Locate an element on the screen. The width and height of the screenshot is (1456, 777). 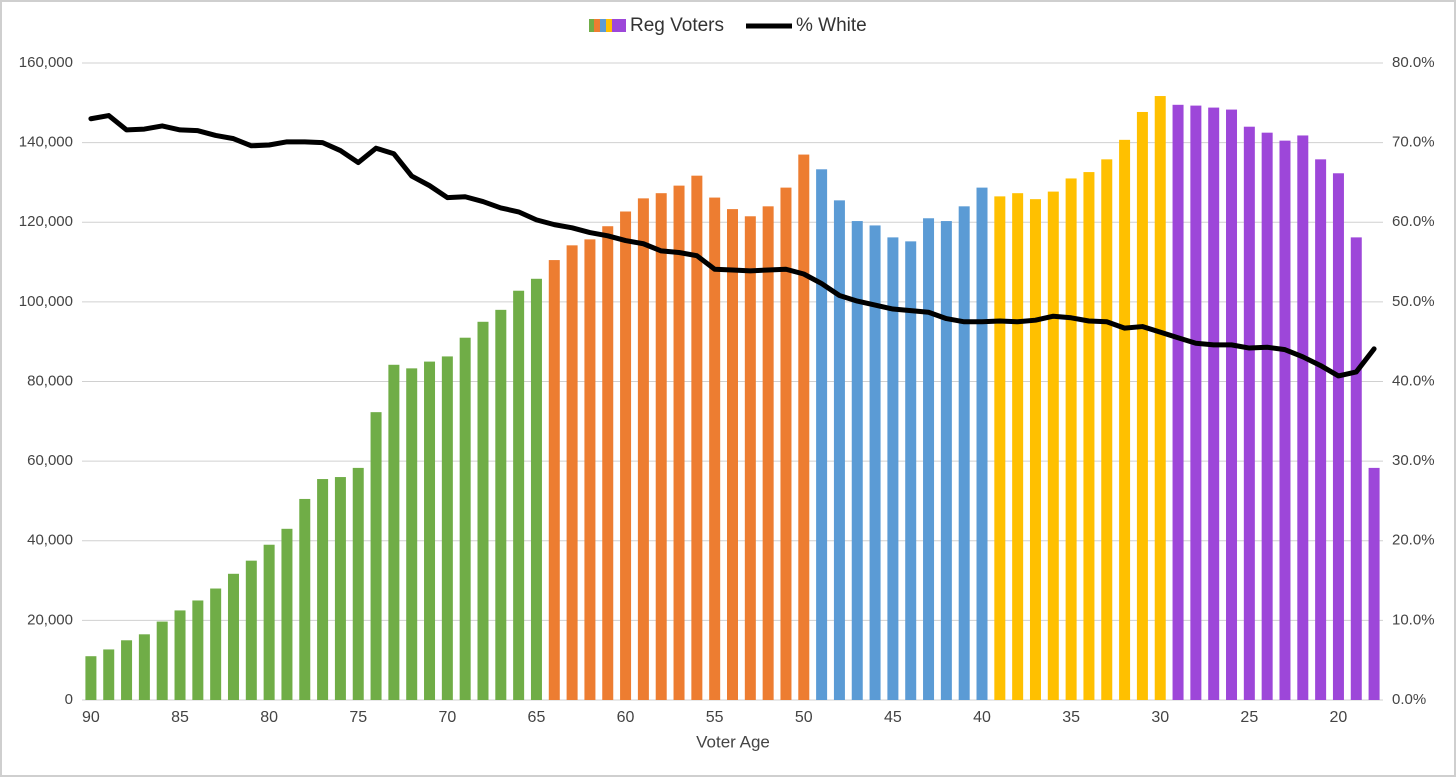
x-tick-label: 50 is located at coordinates (804, 717).